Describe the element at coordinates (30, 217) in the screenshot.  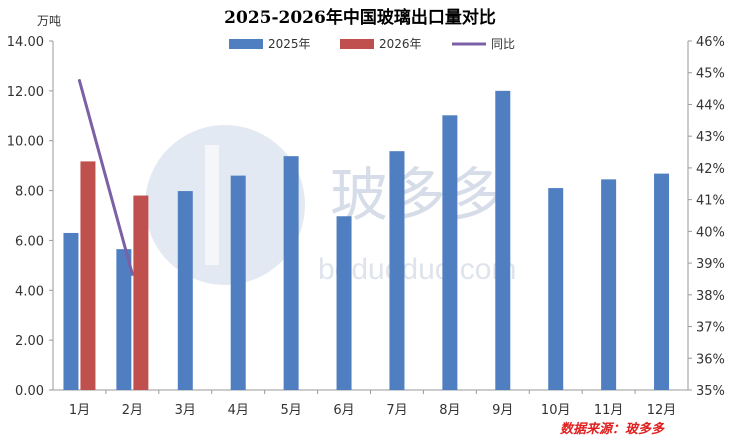
I see `left-axis-ticks: 0.00 2.00 4.00 6.00 8.00 10.00 12.00 14.00` at that location.